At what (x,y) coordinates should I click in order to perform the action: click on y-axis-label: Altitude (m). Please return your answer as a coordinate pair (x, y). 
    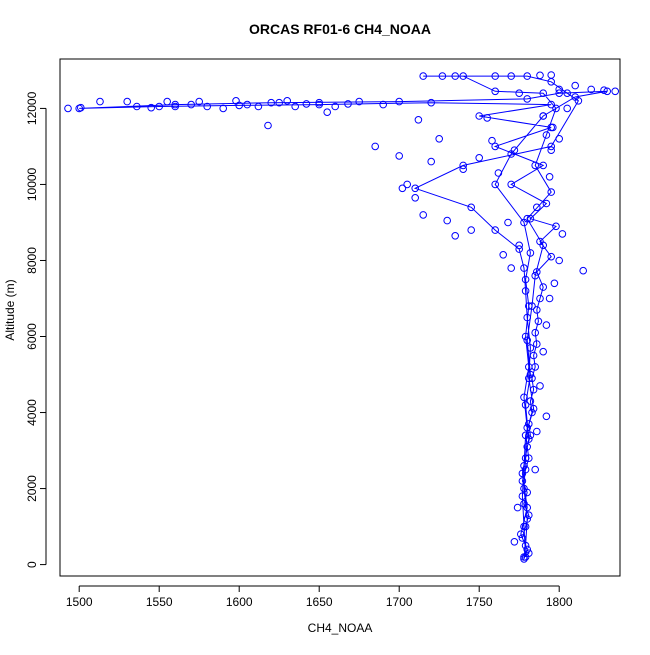
    Looking at the image, I should click on (10, 309).